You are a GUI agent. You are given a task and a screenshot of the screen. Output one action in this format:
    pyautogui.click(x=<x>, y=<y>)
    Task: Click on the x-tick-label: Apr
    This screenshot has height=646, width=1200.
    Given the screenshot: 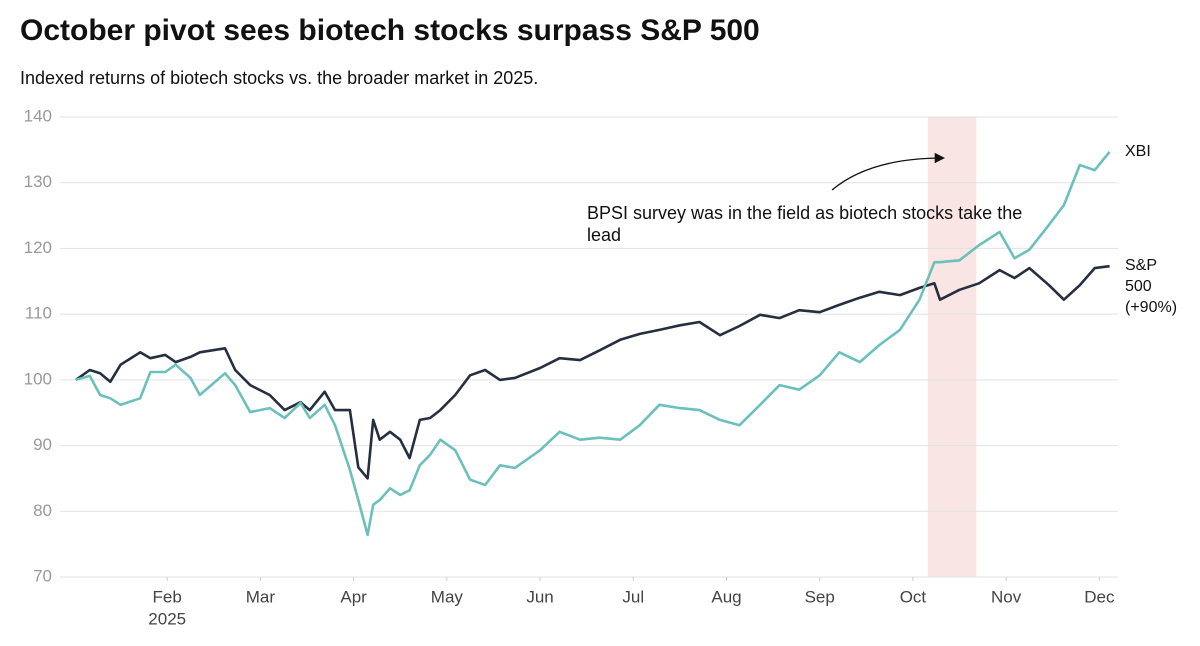 What is the action you would take?
    pyautogui.click(x=353, y=596)
    